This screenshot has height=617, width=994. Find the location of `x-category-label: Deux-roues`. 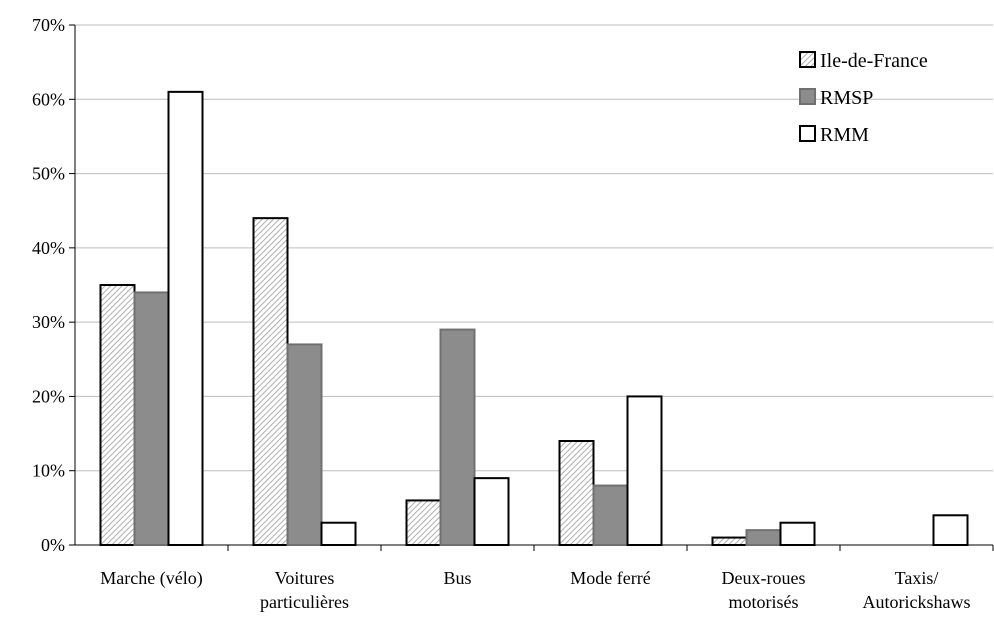

x-category-label: Deux-roues is located at coordinates (764, 578).